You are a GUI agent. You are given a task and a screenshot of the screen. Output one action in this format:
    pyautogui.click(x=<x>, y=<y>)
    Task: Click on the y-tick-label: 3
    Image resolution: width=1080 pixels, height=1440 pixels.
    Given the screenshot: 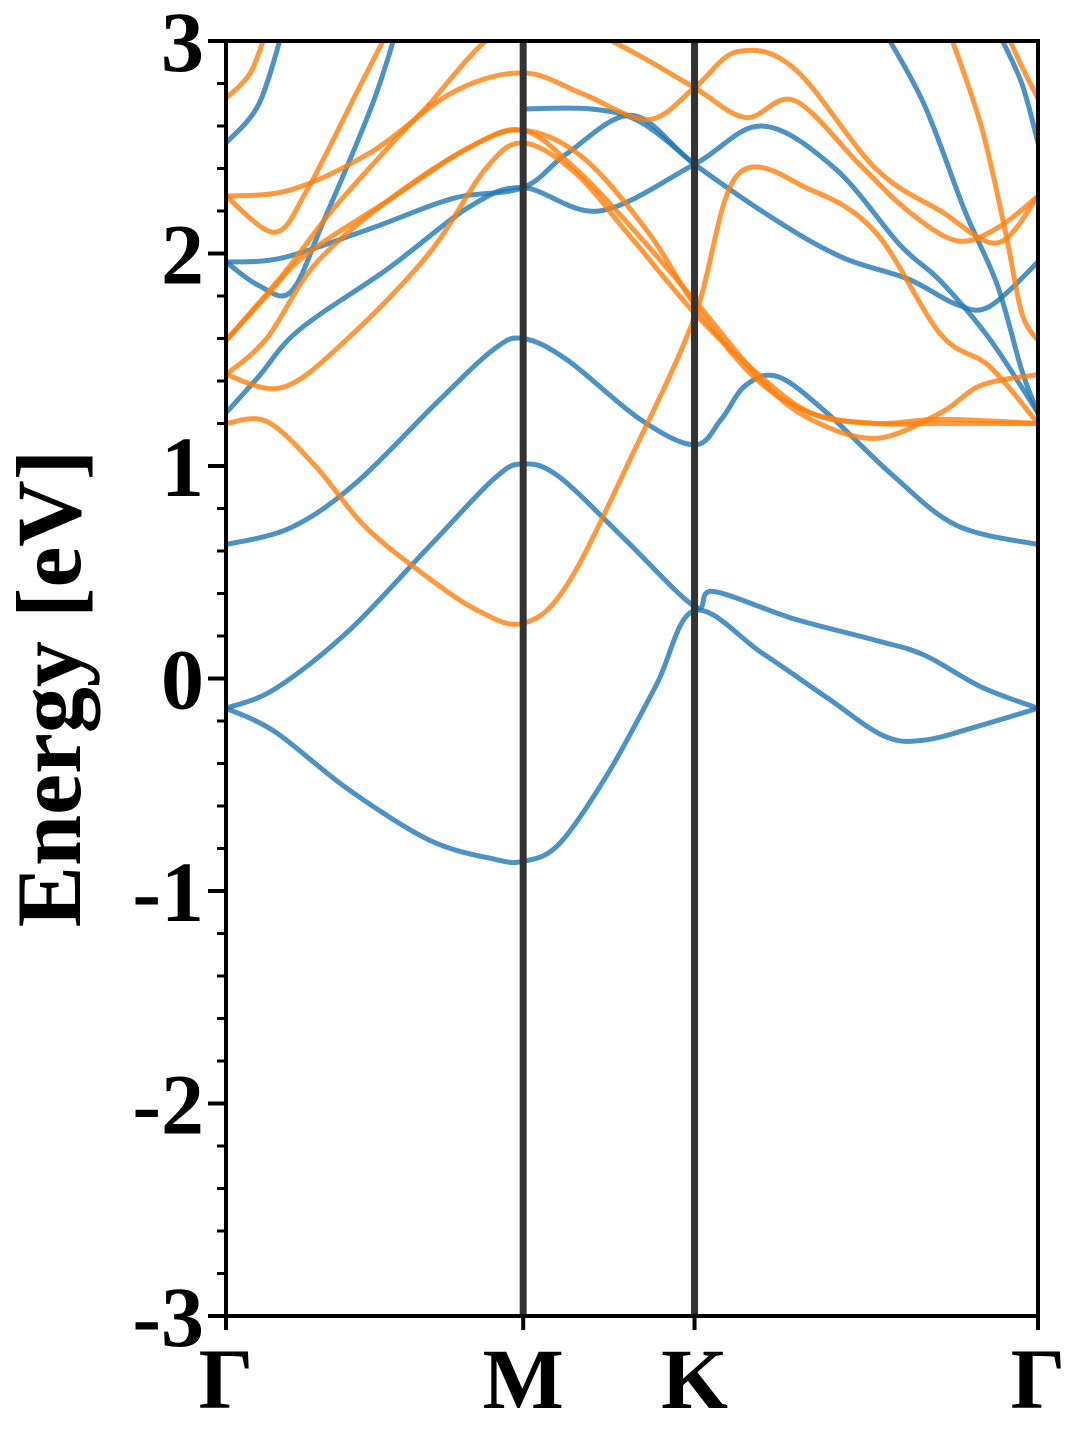 What is the action you would take?
    pyautogui.click(x=182, y=45)
    